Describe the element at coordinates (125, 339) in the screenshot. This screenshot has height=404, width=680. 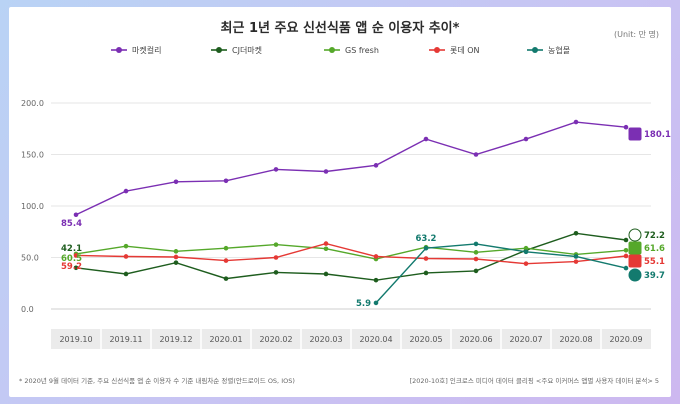
I see `x-tick-label: 2019.11` at that location.